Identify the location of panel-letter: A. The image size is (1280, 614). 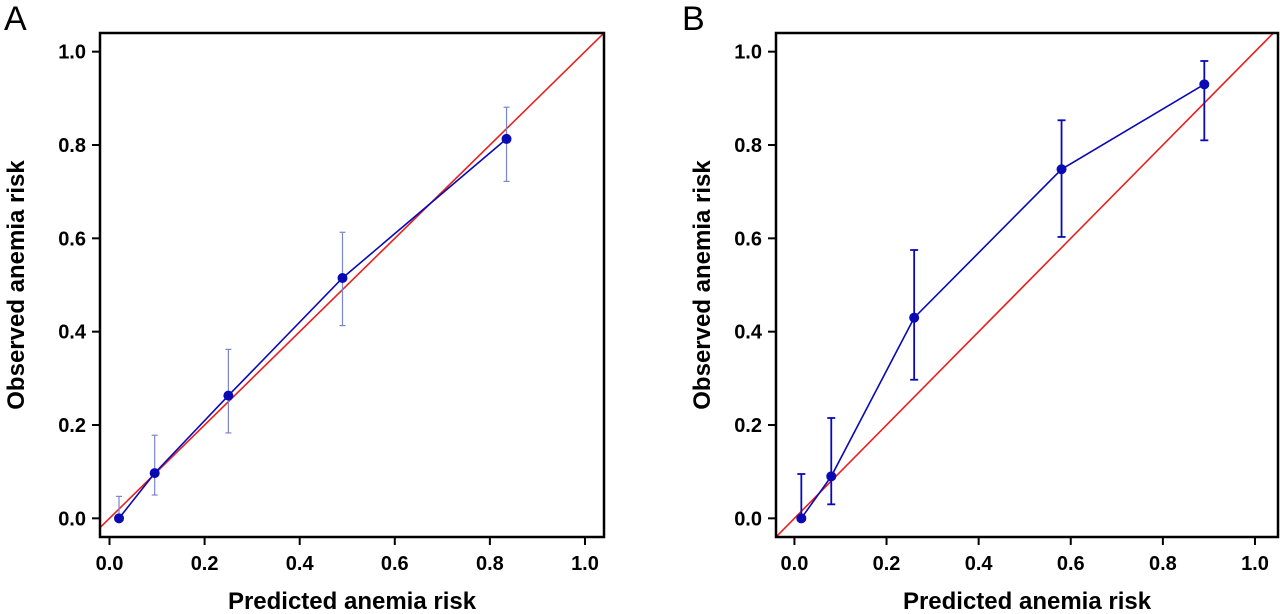
(15, 19).